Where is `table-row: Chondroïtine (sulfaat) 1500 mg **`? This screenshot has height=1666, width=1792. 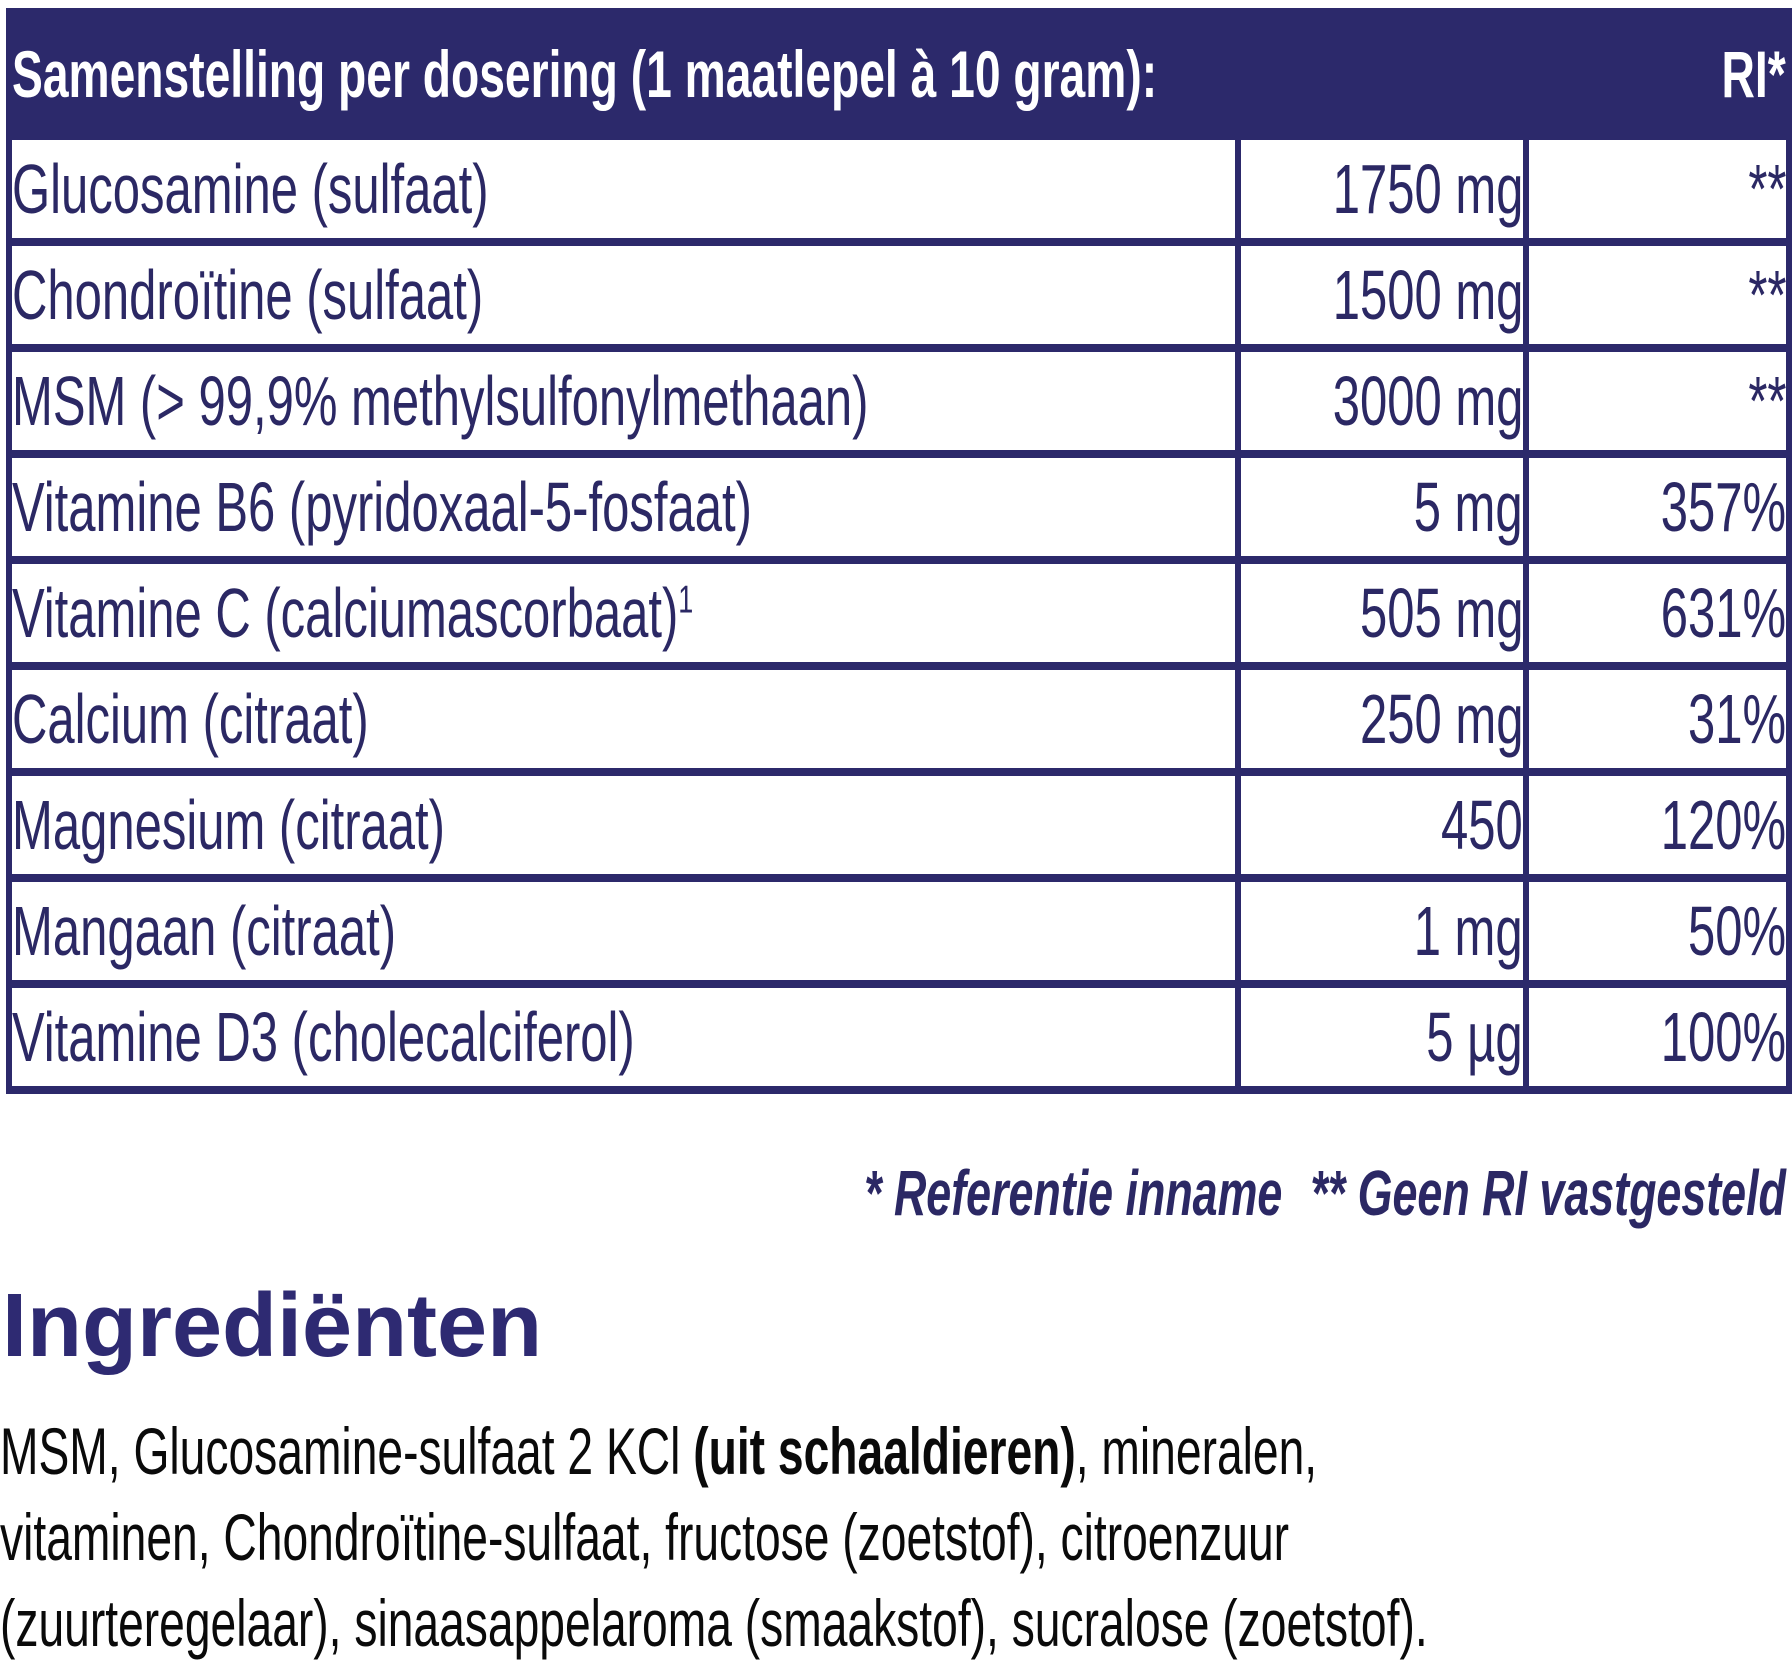 table-row: Chondroïtine (sulfaat) 1500 mg ** is located at coordinates (899, 295).